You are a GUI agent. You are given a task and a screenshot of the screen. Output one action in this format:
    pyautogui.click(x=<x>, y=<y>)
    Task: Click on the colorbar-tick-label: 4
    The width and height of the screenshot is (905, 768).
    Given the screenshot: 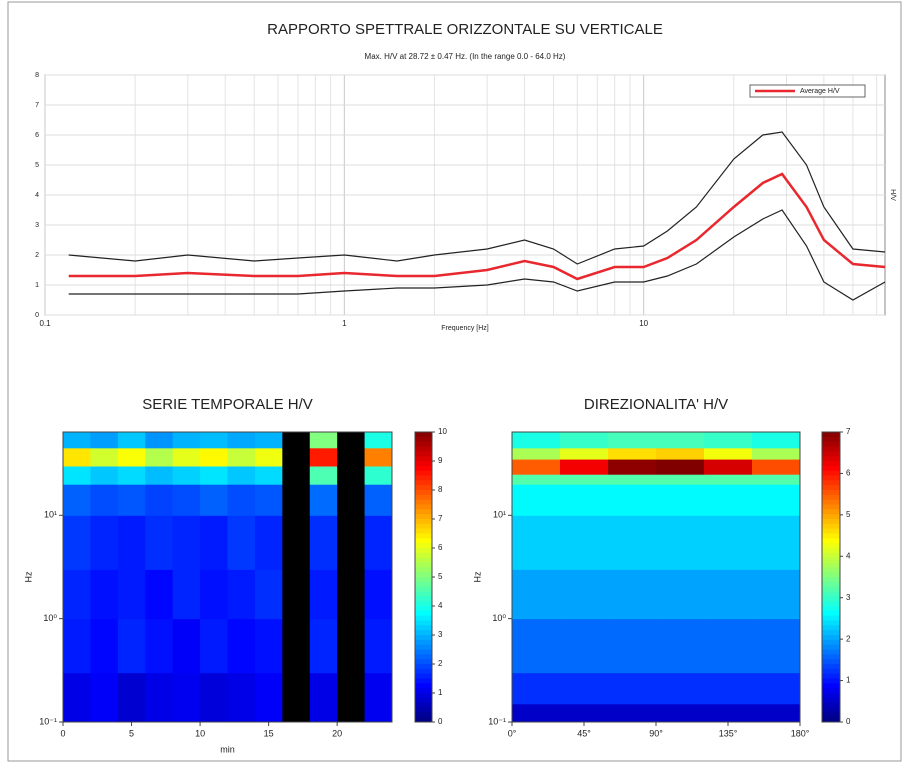 What is the action you would take?
    pyautogui.click(x=848, y=555)
    